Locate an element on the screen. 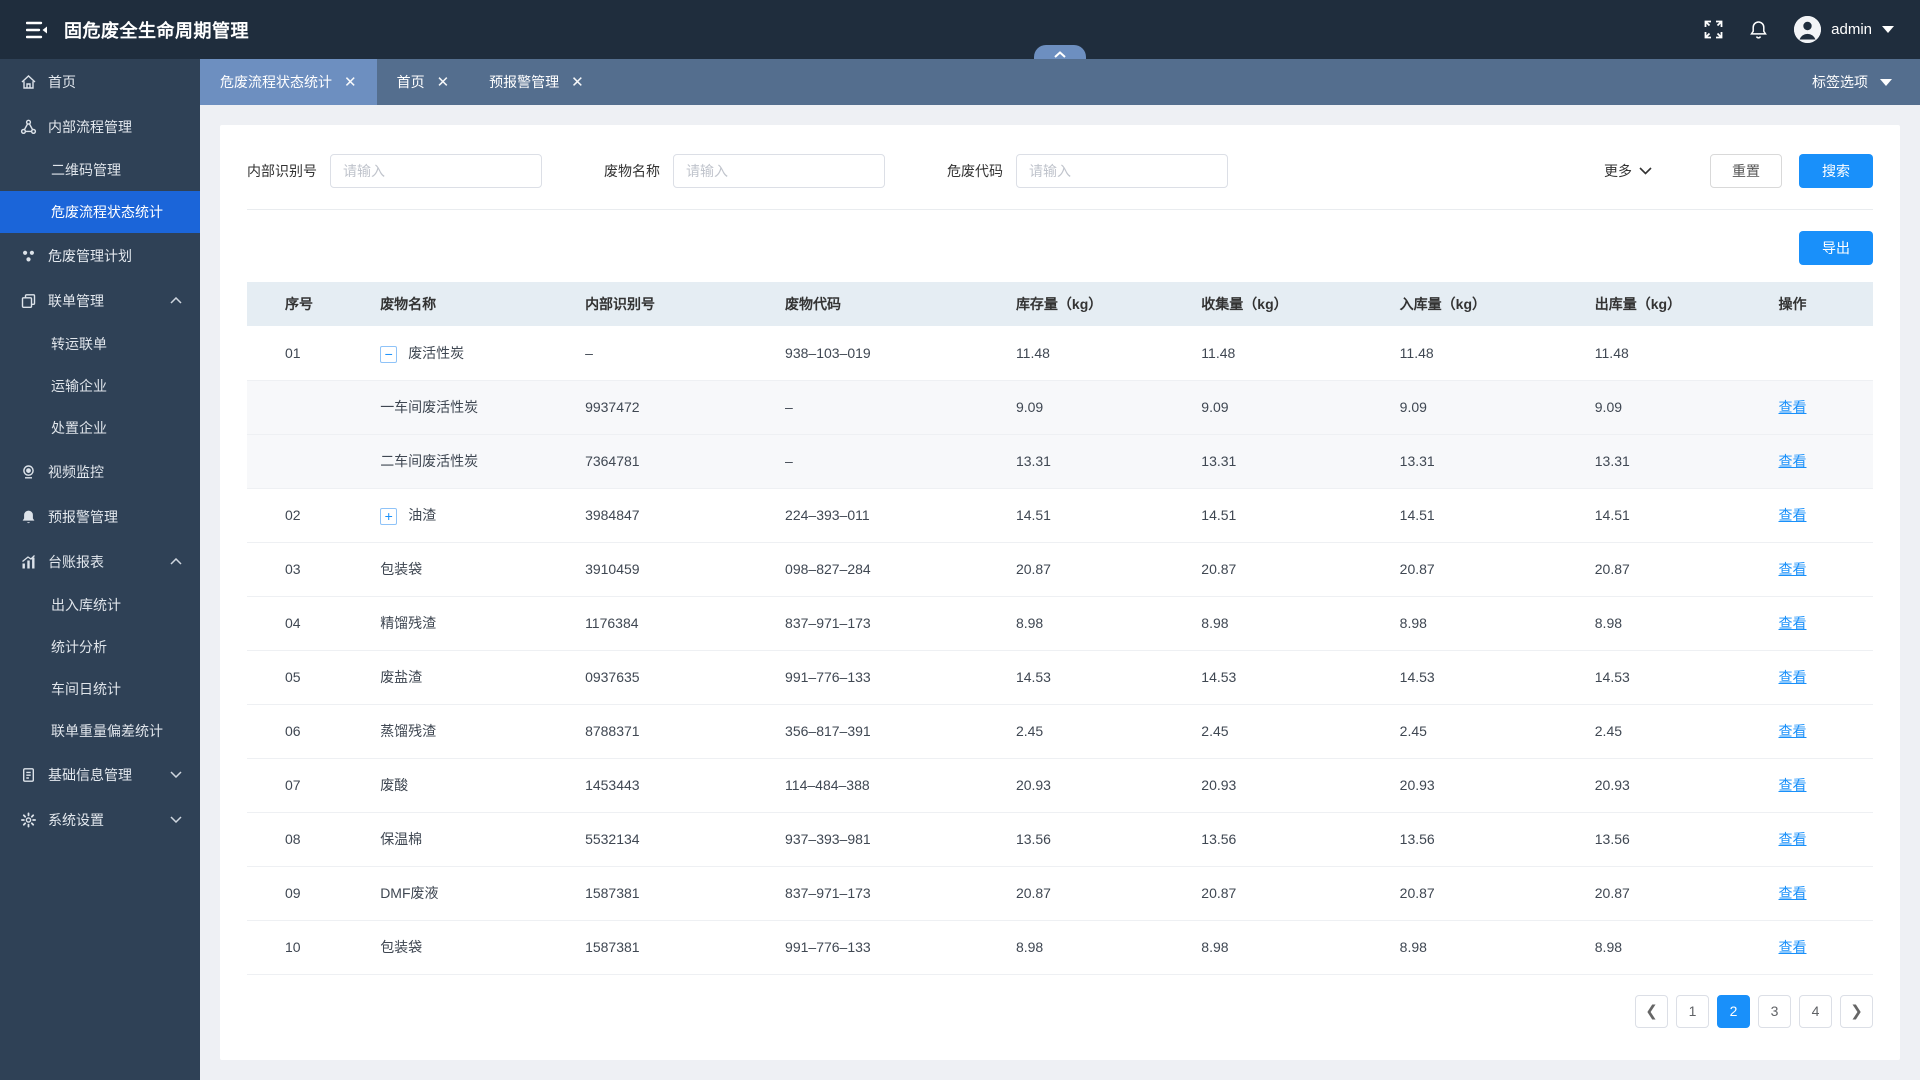  sidebar-item-waste-plan: 危废管理计划 is located at coordinates (100, 255).